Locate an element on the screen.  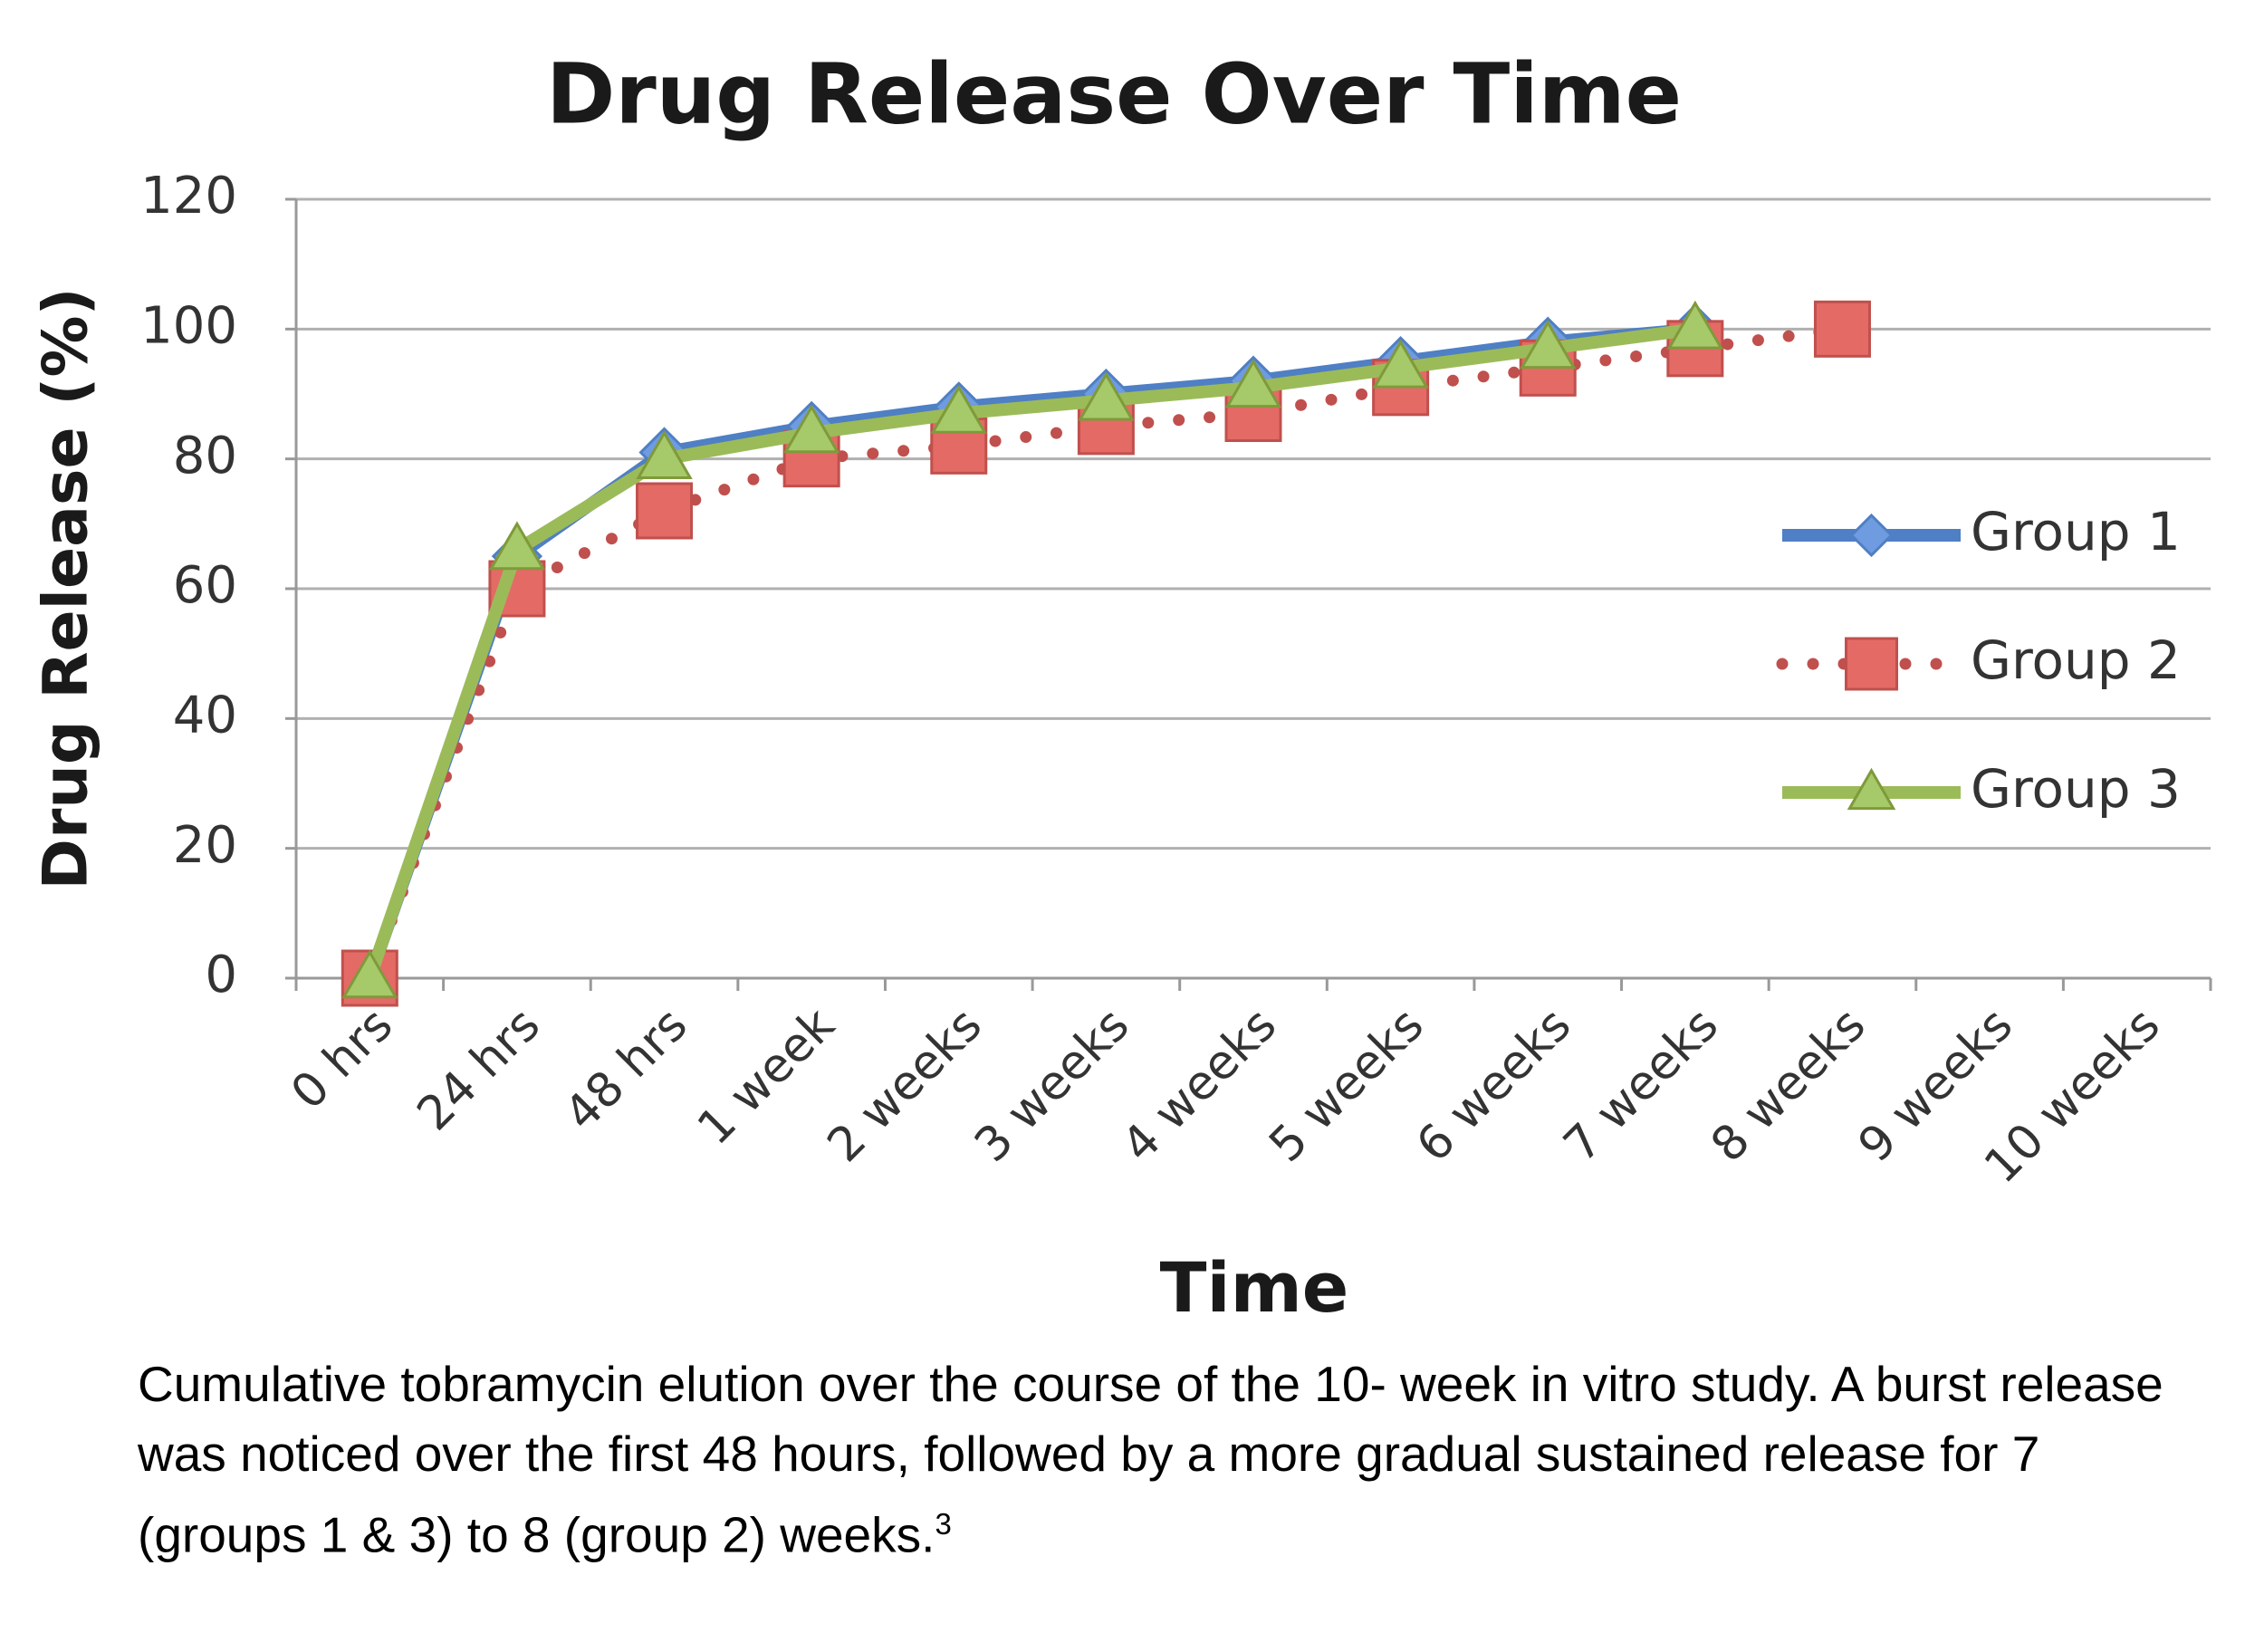
x-tick-label: 8 weeks is located at coordinates (1789, 1085).